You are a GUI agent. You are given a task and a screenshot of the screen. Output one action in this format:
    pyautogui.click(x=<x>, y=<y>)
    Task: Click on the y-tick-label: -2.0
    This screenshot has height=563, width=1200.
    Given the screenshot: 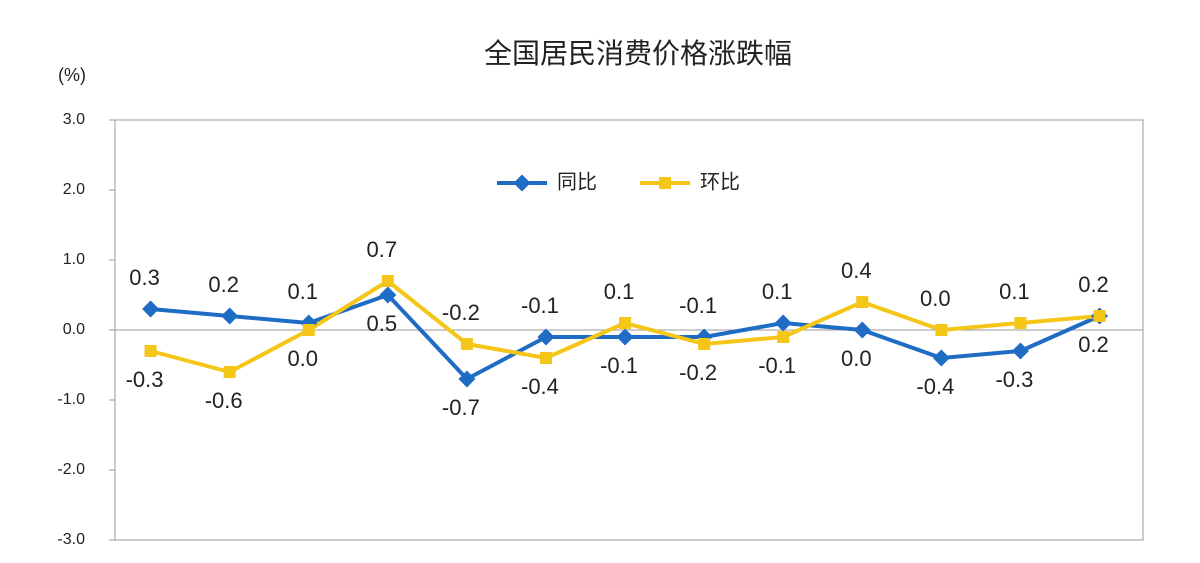 What is the action you would take?
    pyautogui.click(x=71, y=469)
    